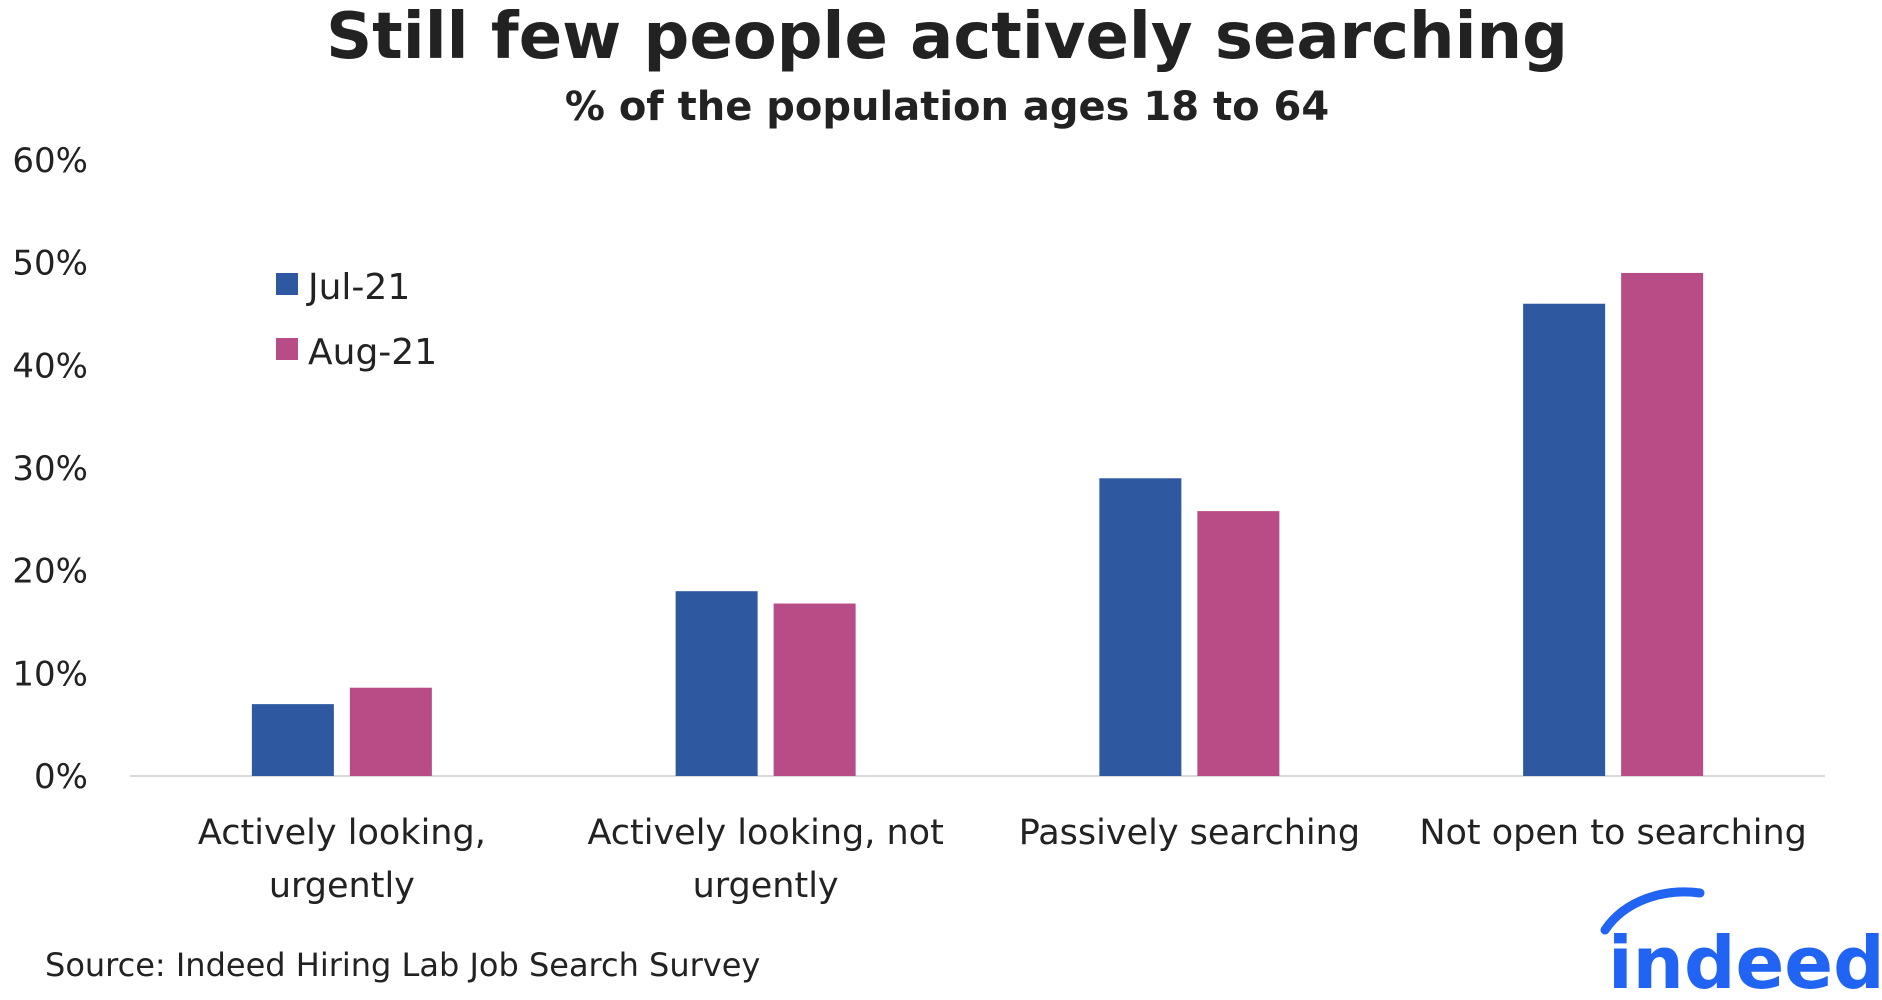 The height and width of the screenshot is (1000, 1882). Describe the element at coordinates (358, 287) in the screenshot. I see `legend-label-jul-21: Jul-21` at that location.